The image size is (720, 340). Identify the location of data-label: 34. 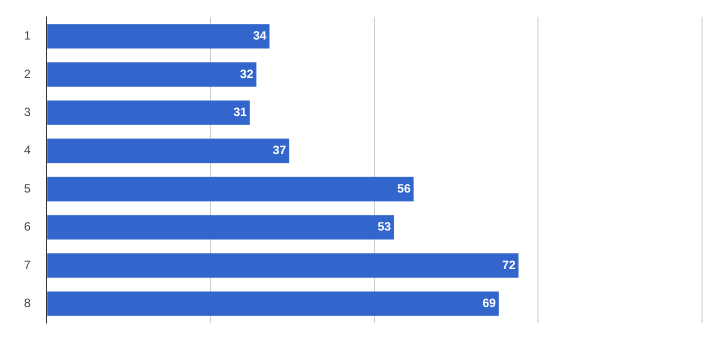
(260, 35).